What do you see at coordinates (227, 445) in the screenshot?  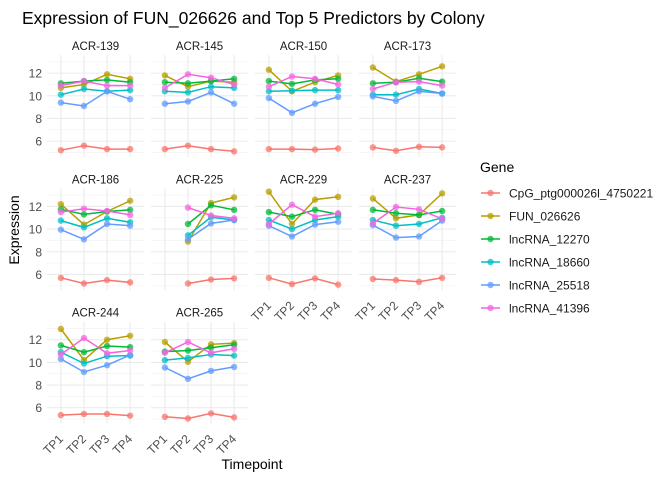 I see `x-tick-label: TP4` at bounding box center [227, 445].